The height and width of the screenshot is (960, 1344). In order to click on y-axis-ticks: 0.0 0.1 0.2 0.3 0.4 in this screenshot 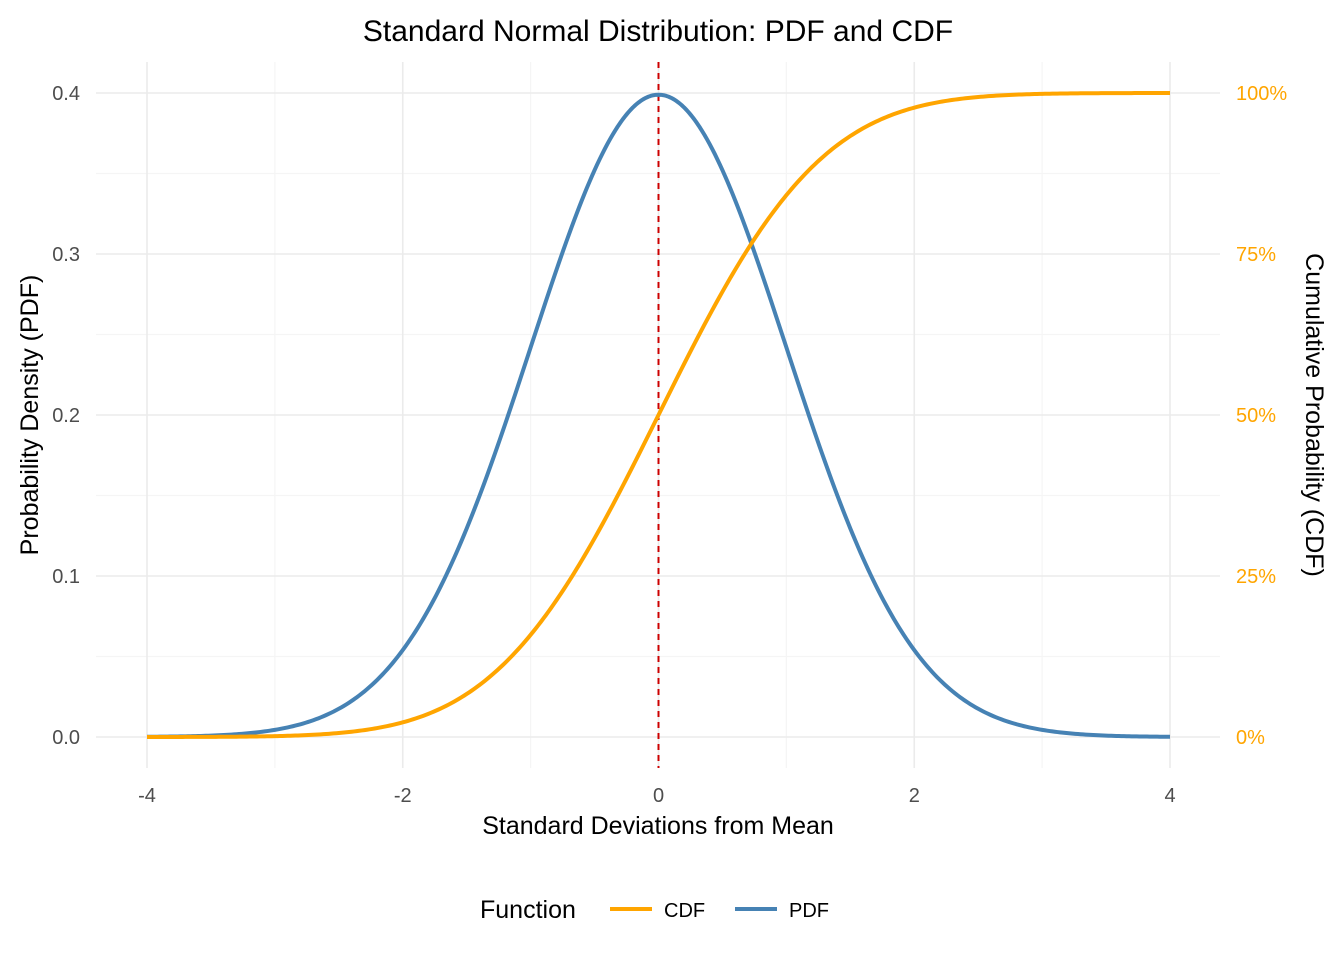, I will do `click(66, 416)`.